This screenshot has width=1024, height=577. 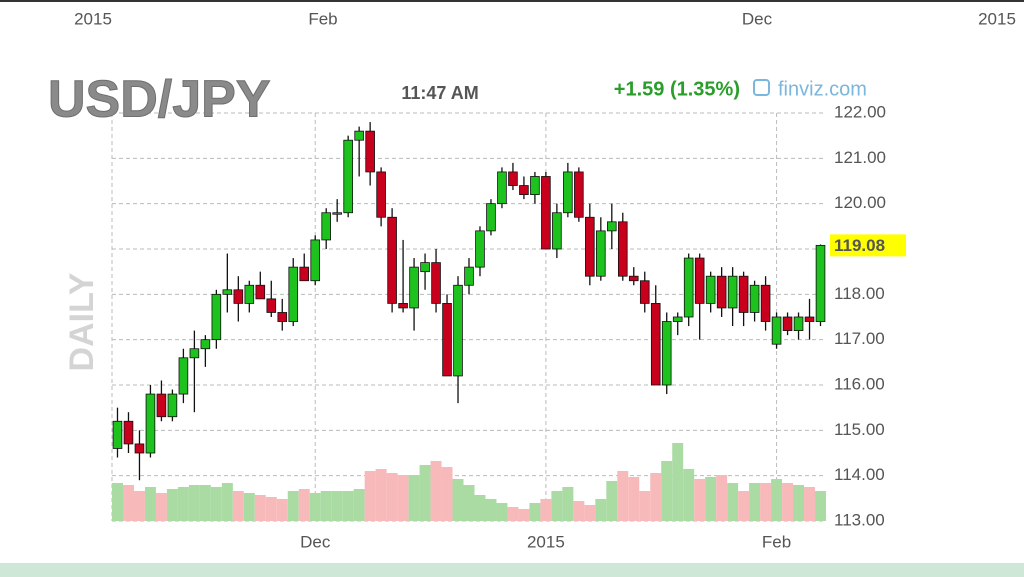 What do you see at coordinates (546, 541) in the screenshot?
I see `x-tick-label: 2015` at bounding box center [546, 541].